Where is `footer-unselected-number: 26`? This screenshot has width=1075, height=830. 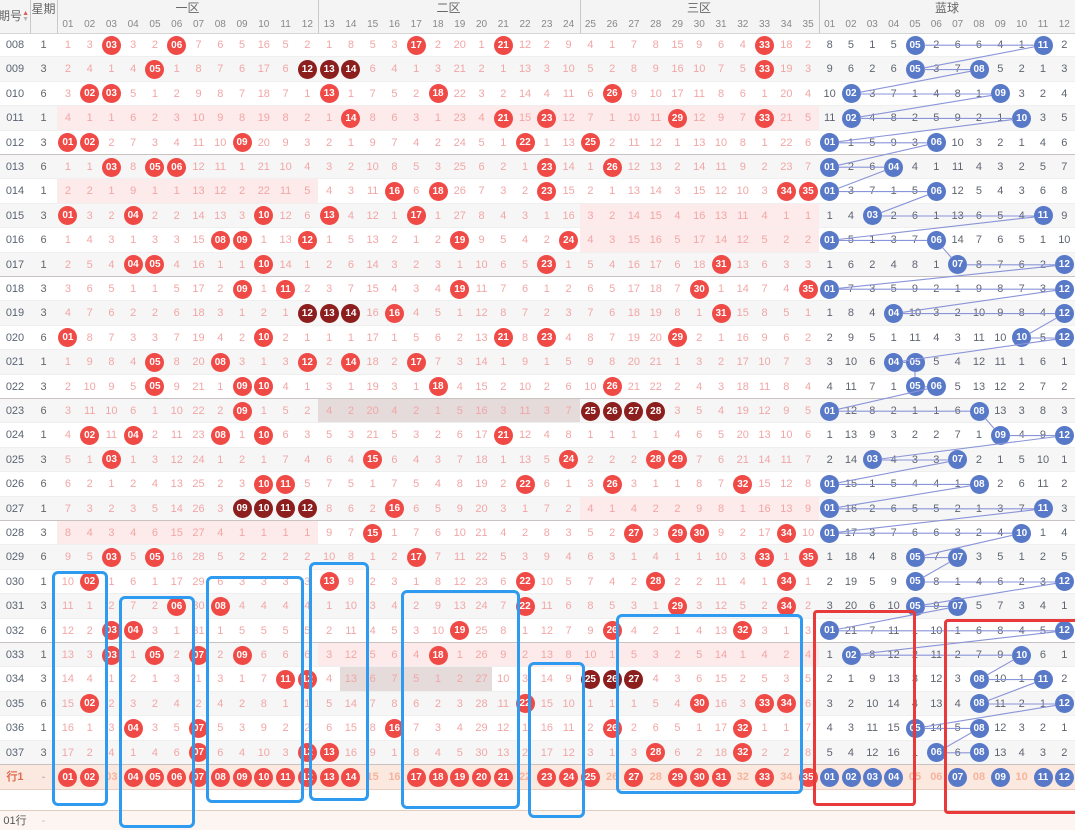 footer-unselected-number: 26 is located at coordinates (612, 777).